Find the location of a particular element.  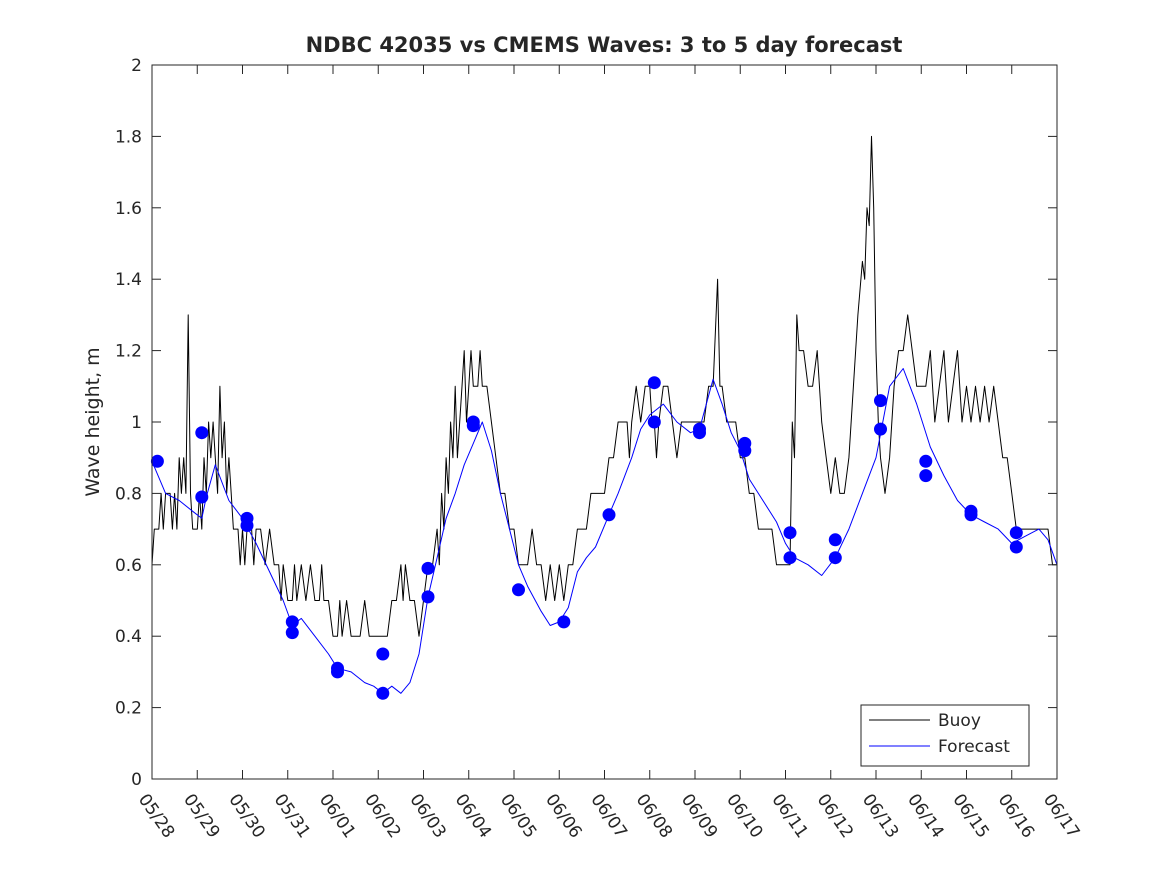

x-tick-label: 06/02 is located at coordinates (382, 816).